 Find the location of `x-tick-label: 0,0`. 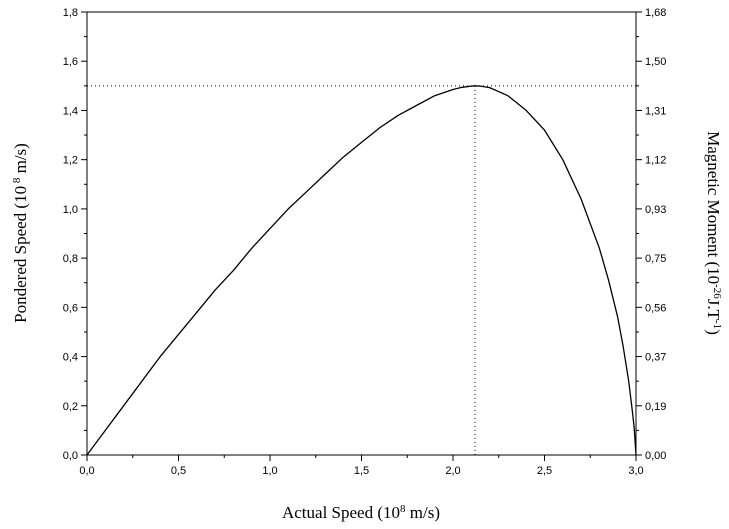

x-tick-label: 0,0 is located at coordinates (86, 471).